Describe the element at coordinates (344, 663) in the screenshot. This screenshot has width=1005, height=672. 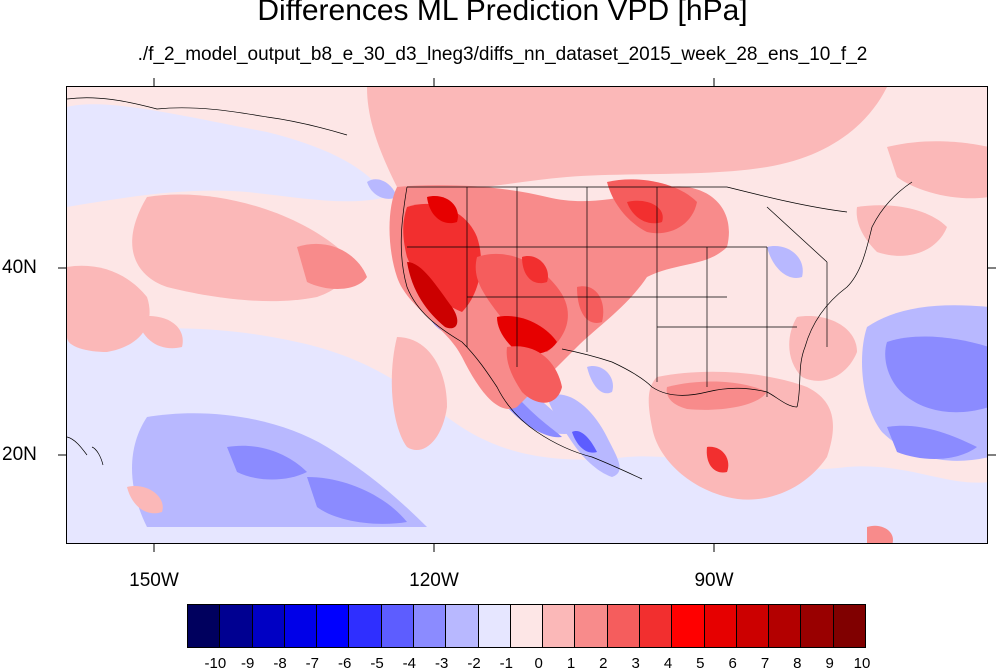
I see `colorbar-label: -6` at that location.